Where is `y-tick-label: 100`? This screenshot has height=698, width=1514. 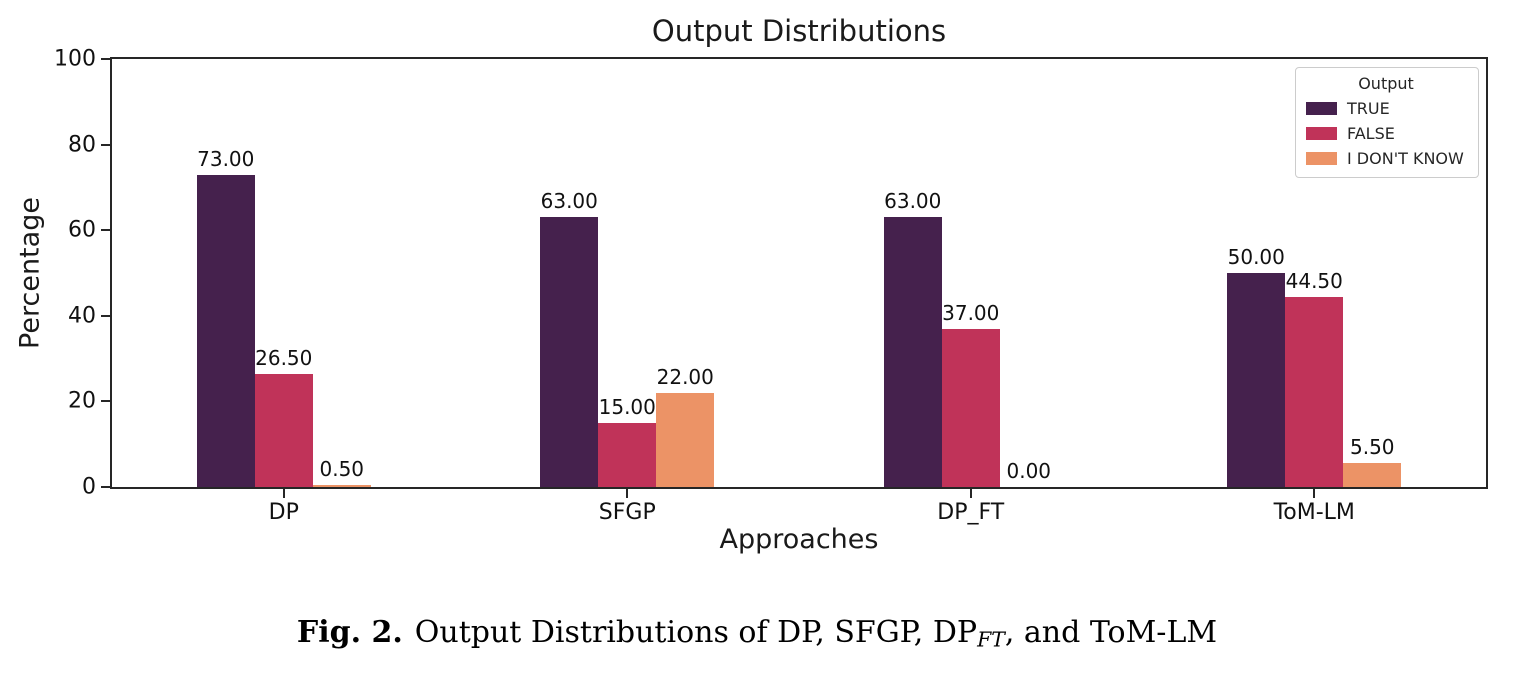 y-tick-label: 100 is located at coordinates (75, 59).